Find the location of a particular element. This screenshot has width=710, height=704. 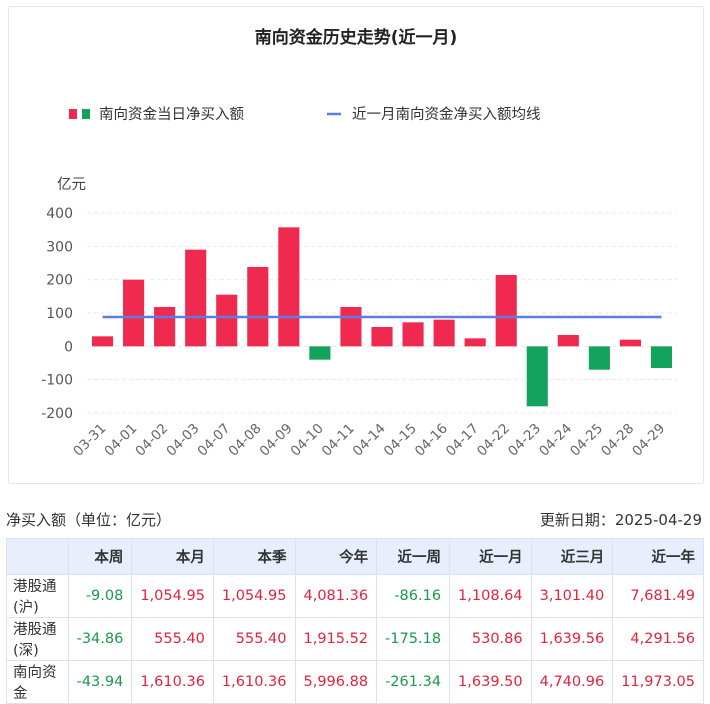

table-corner is located at coordinates (37, 556).